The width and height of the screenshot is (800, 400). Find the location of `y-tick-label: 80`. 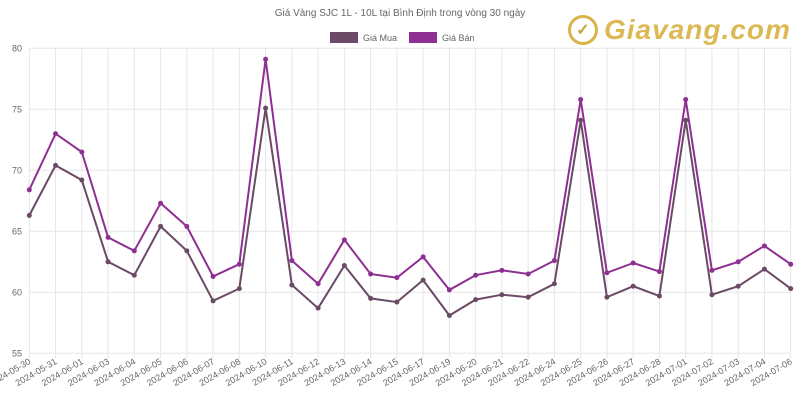

y-tick-label: 80 is located at coordinates (17, 48).